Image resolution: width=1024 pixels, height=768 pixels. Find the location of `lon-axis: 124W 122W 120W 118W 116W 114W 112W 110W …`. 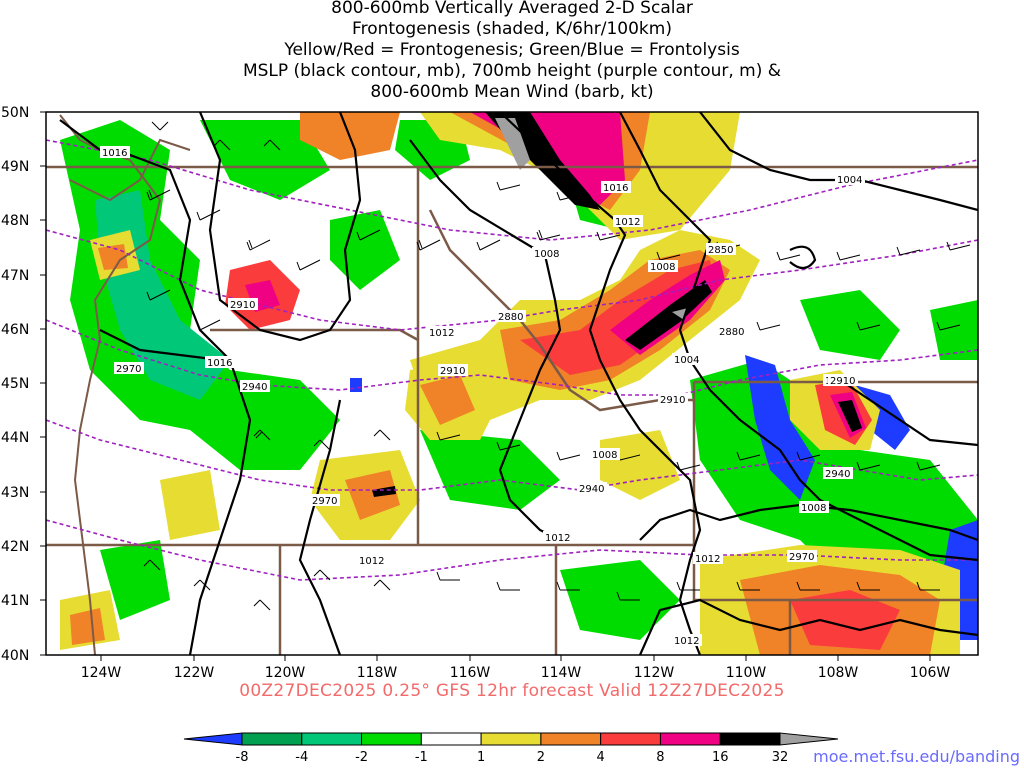

lon-axis: 124W 122W 120W 118W 116W 114W 112W 110W … is located at coordinates (516, 668).